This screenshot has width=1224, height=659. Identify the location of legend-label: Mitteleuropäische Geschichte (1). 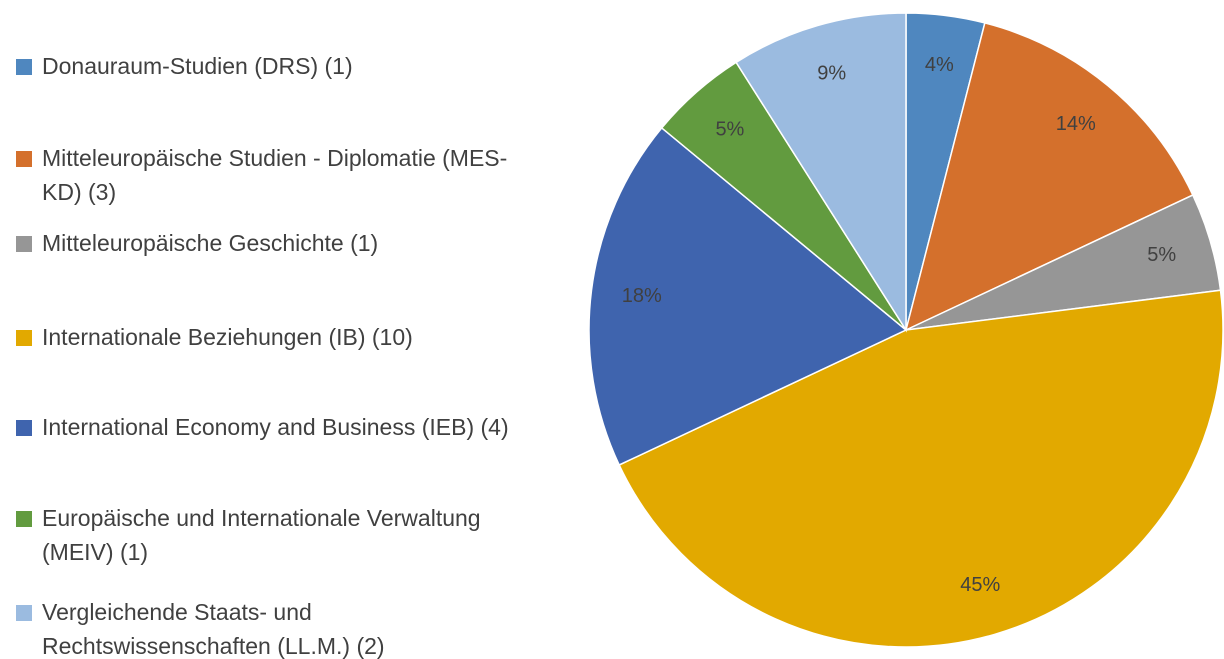
(210, 243).